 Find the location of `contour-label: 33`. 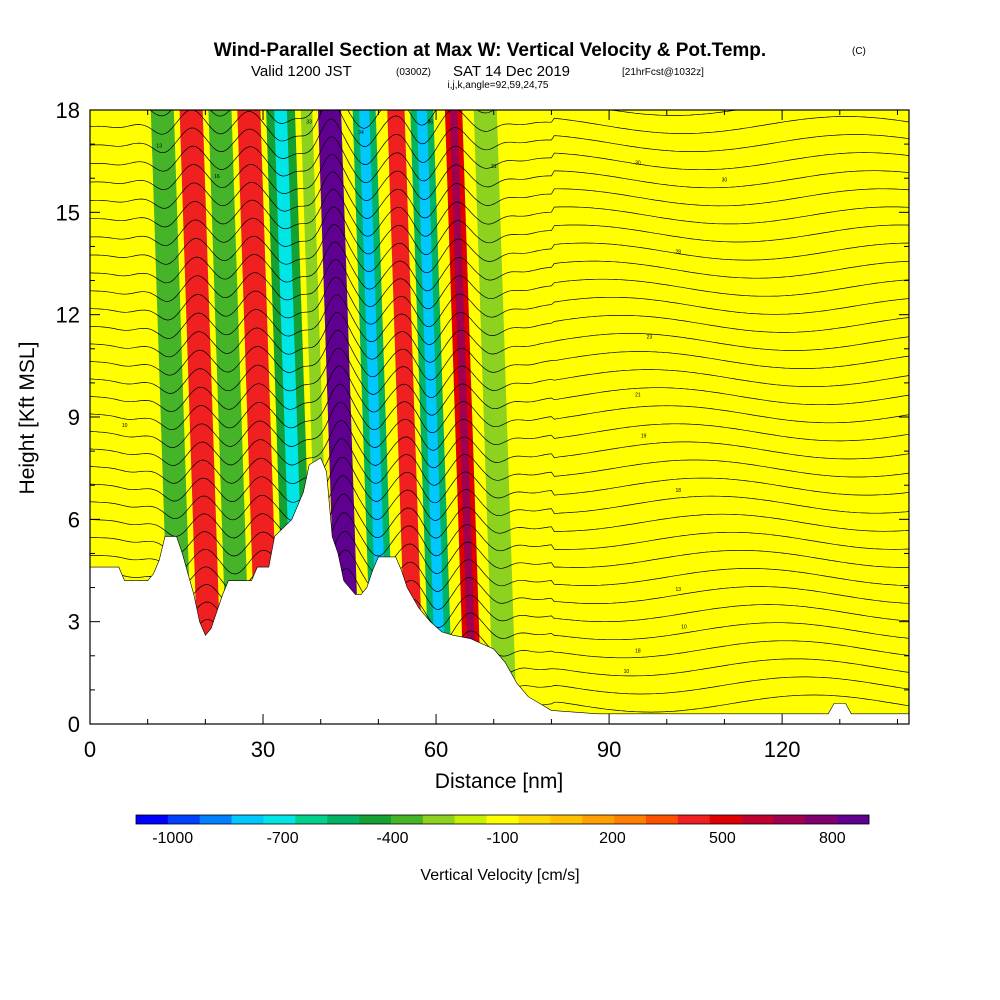

contour-label: 33 is located at coordinates (309, 123).